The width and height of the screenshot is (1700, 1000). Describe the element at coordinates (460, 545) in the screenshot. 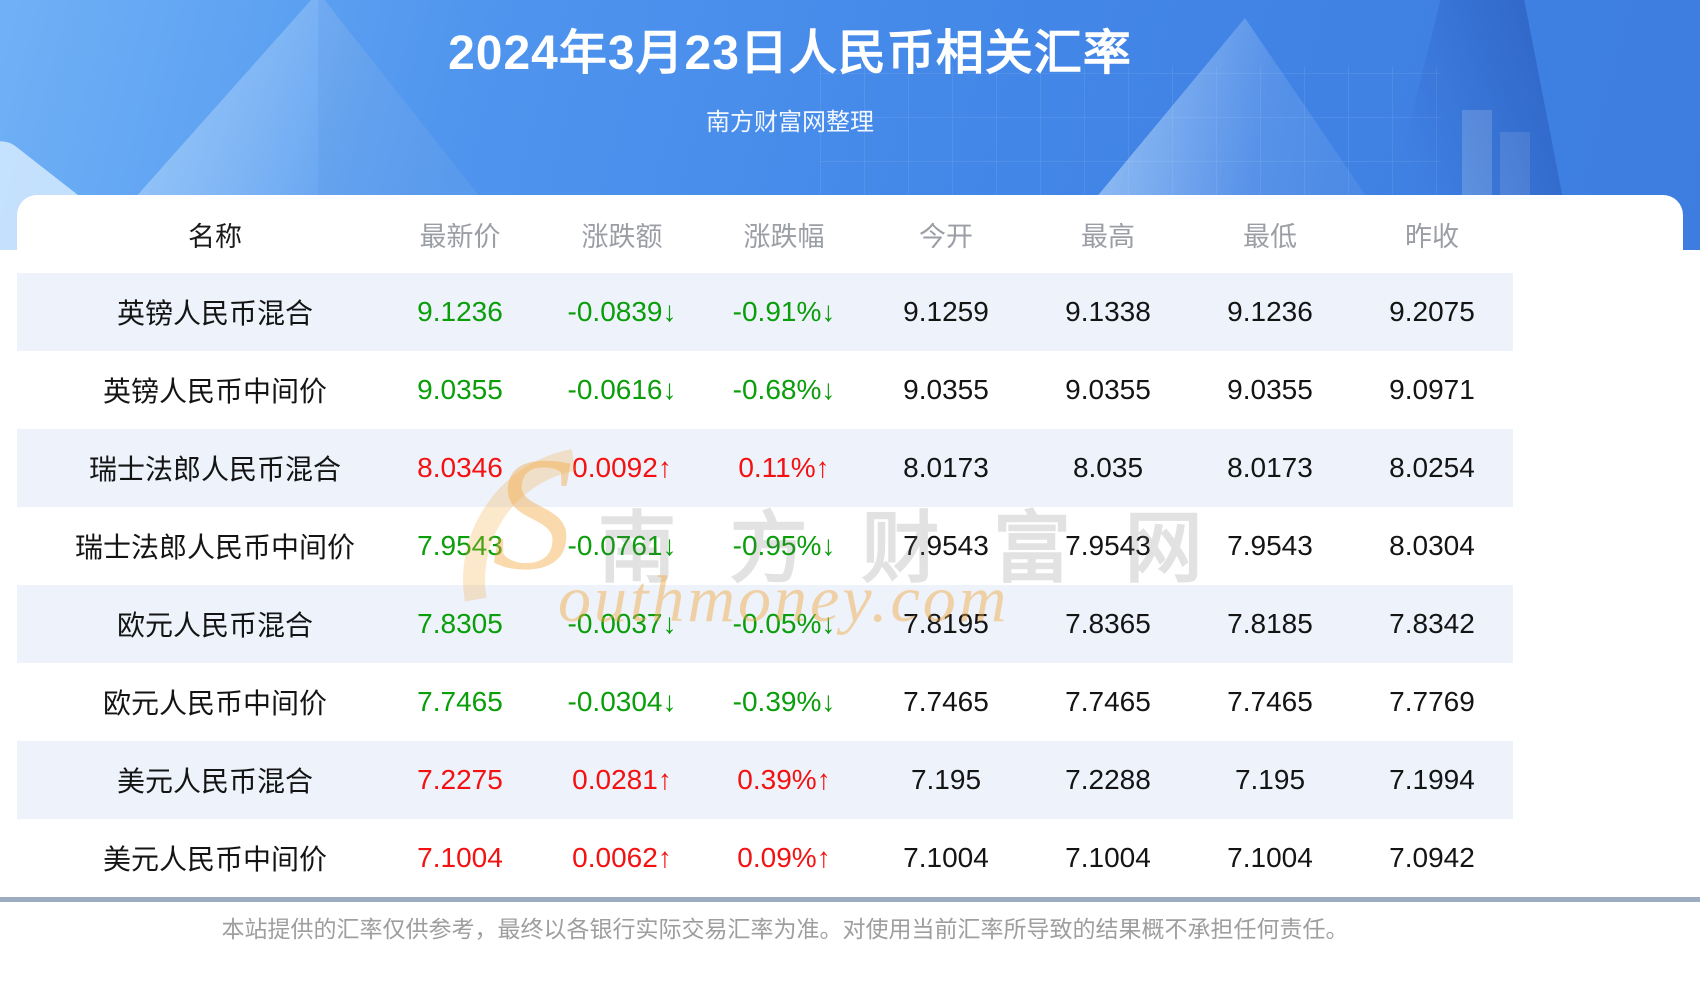

I see `cell-latest-price: 7.9543` at that location.